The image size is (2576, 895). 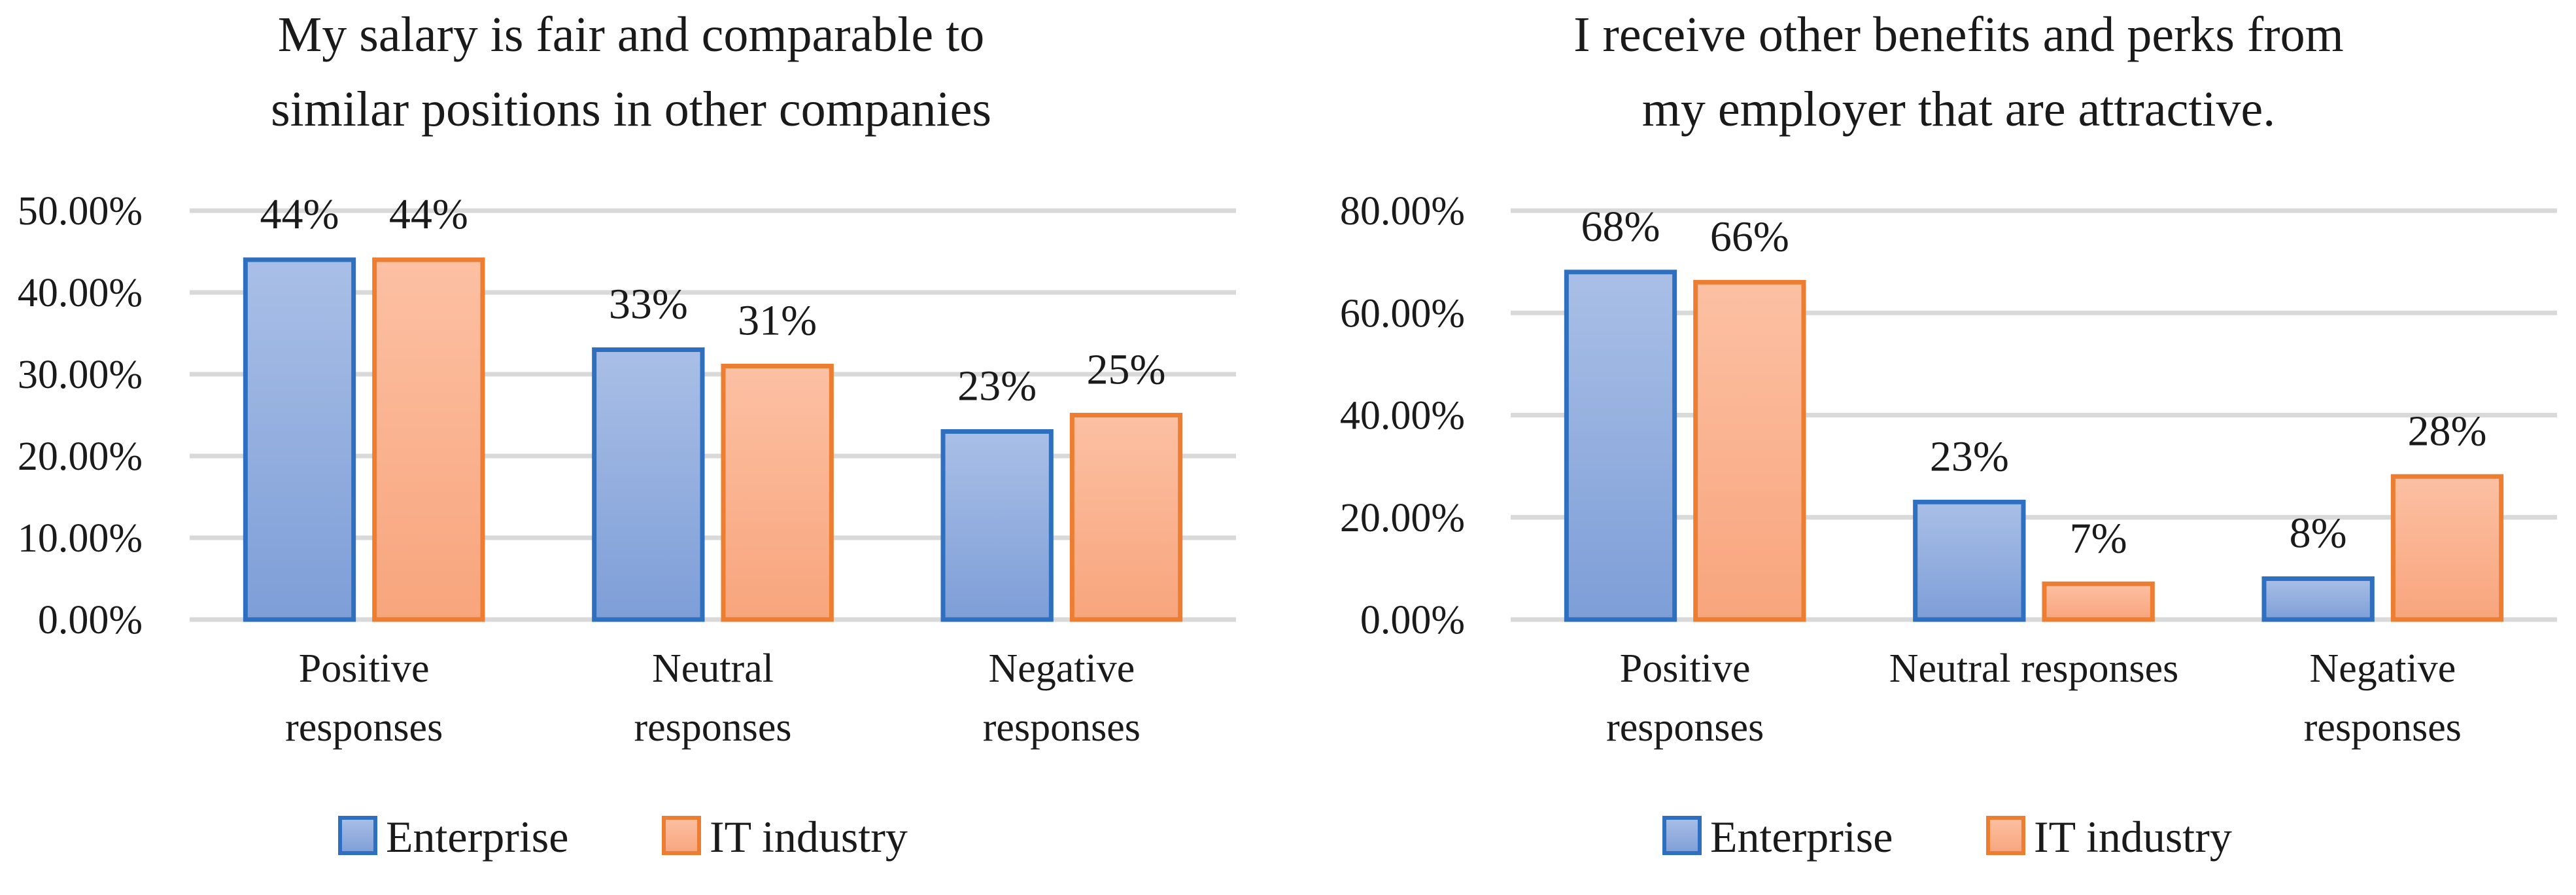 What do you see at coordinates (777, 321) in the screenshot?
I see `data-label-it-industry-neutral: 31%` at bounding box center [777, 321].